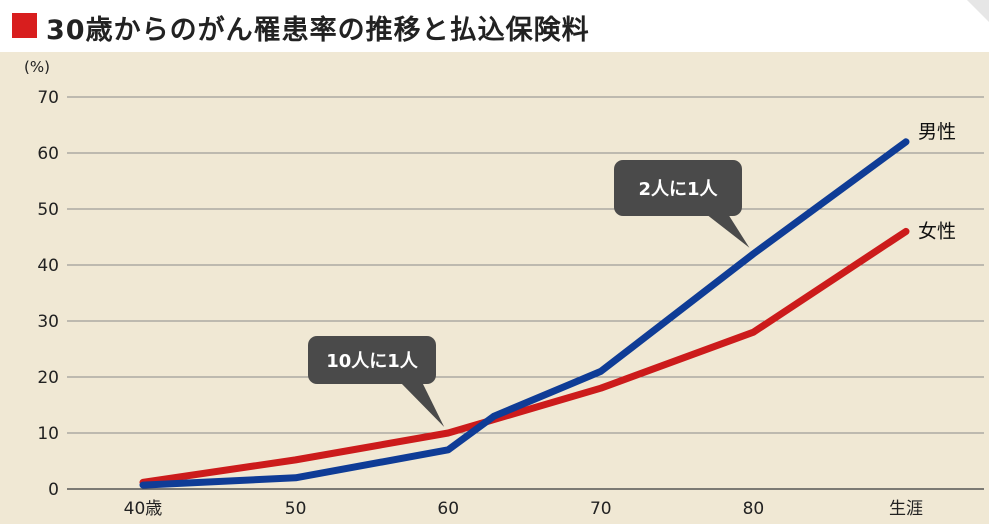 The width and height of the screenshot is (989, 524). What do you see at coordinates (523, 509) in the screenshot?
I see `x-axis-ticks: 40歳 50 60 70 80 生涯` at bounding box center [523, 509].